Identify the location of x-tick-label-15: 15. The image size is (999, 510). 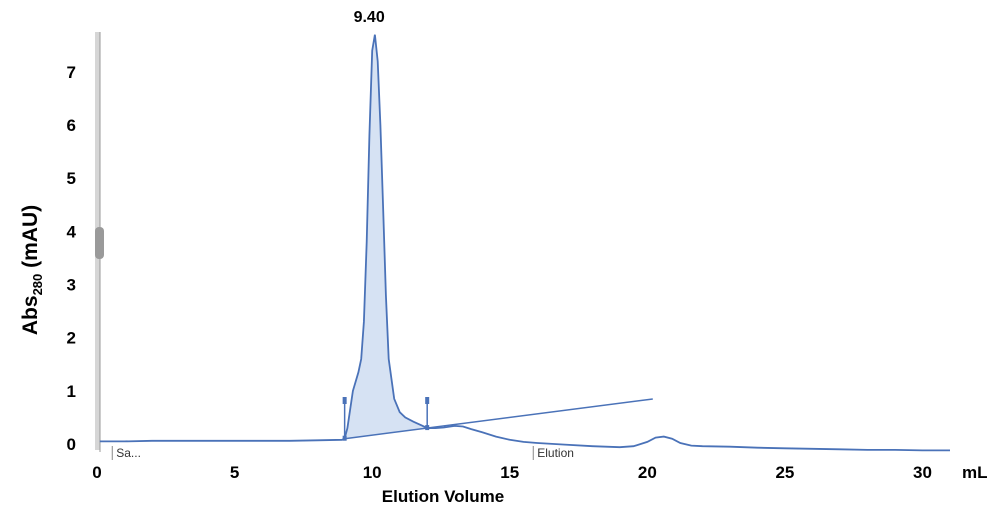
(509, 472).